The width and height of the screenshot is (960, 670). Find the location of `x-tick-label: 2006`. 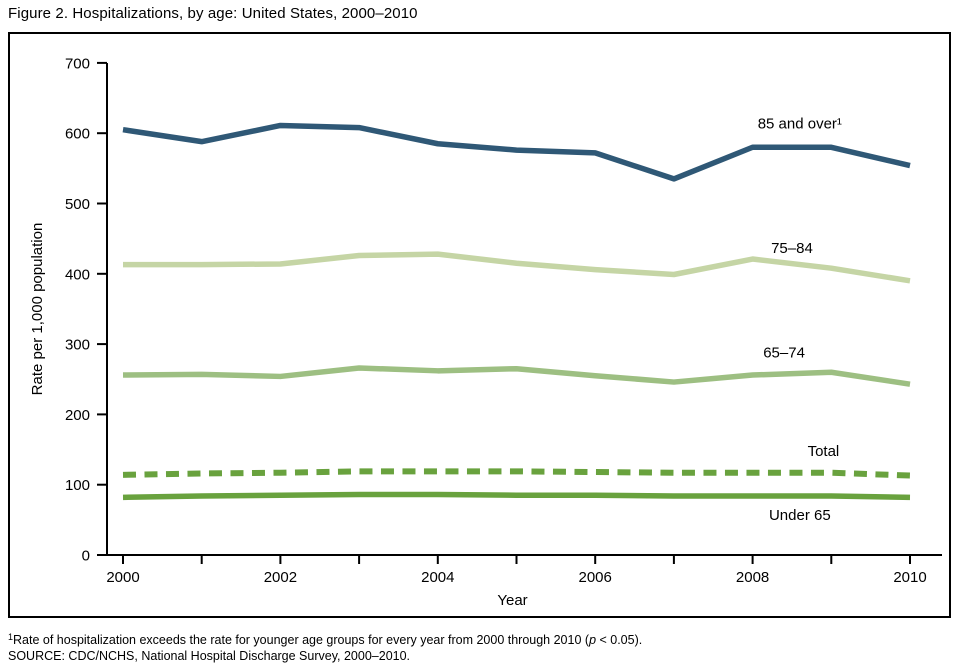

x-tick-label: 2006 is located at coordinates (595, 577).